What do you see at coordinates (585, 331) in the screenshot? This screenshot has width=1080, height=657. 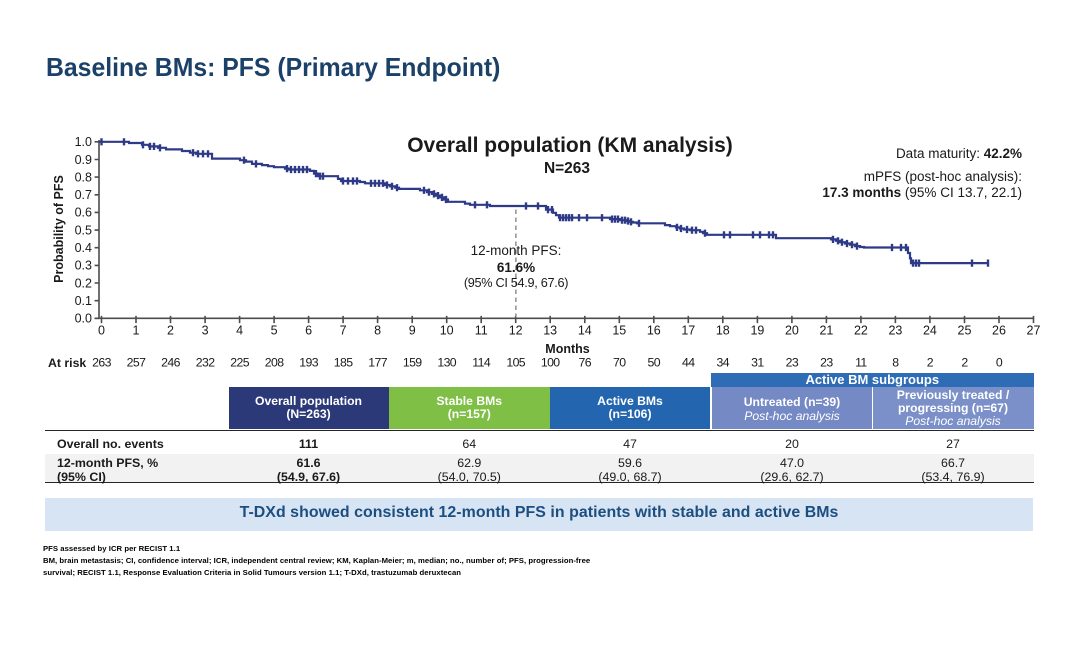 I see `svg-text: 14` at bounding box center [585, 331].